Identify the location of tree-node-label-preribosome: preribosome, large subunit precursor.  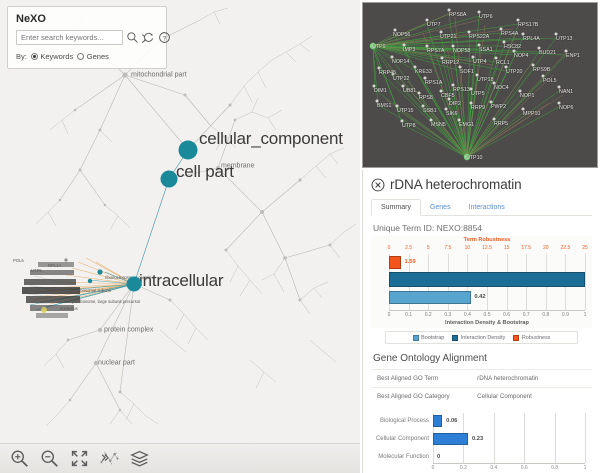
(106, 301).